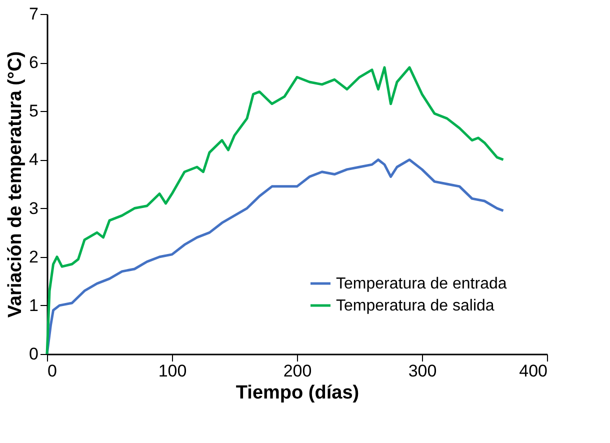 The width and height of the screenshot is (610, 443). Describe the element at coordinates (33, 256) in the screenshot. I see `y-tick-label: 2` at that location.